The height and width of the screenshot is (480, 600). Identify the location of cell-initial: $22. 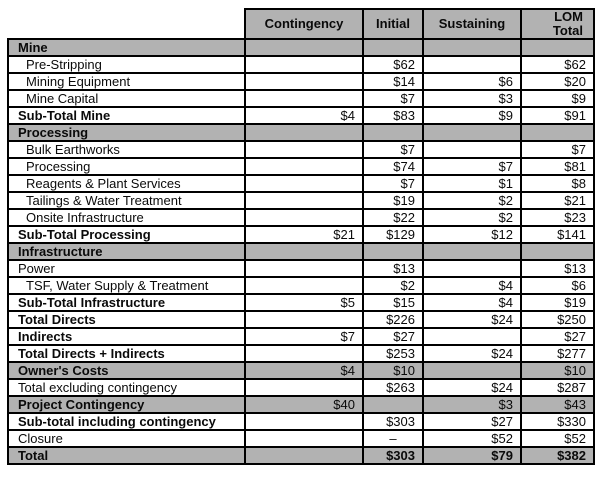
(393, 217).